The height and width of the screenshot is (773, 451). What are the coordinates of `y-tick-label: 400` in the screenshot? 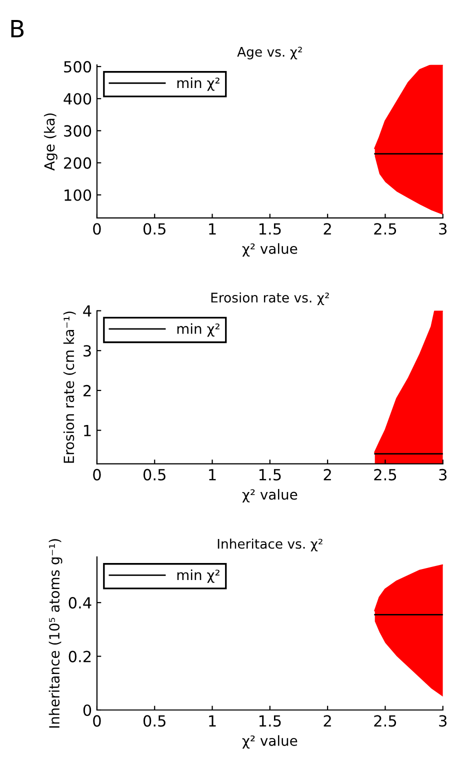 It's located at (78, 99).